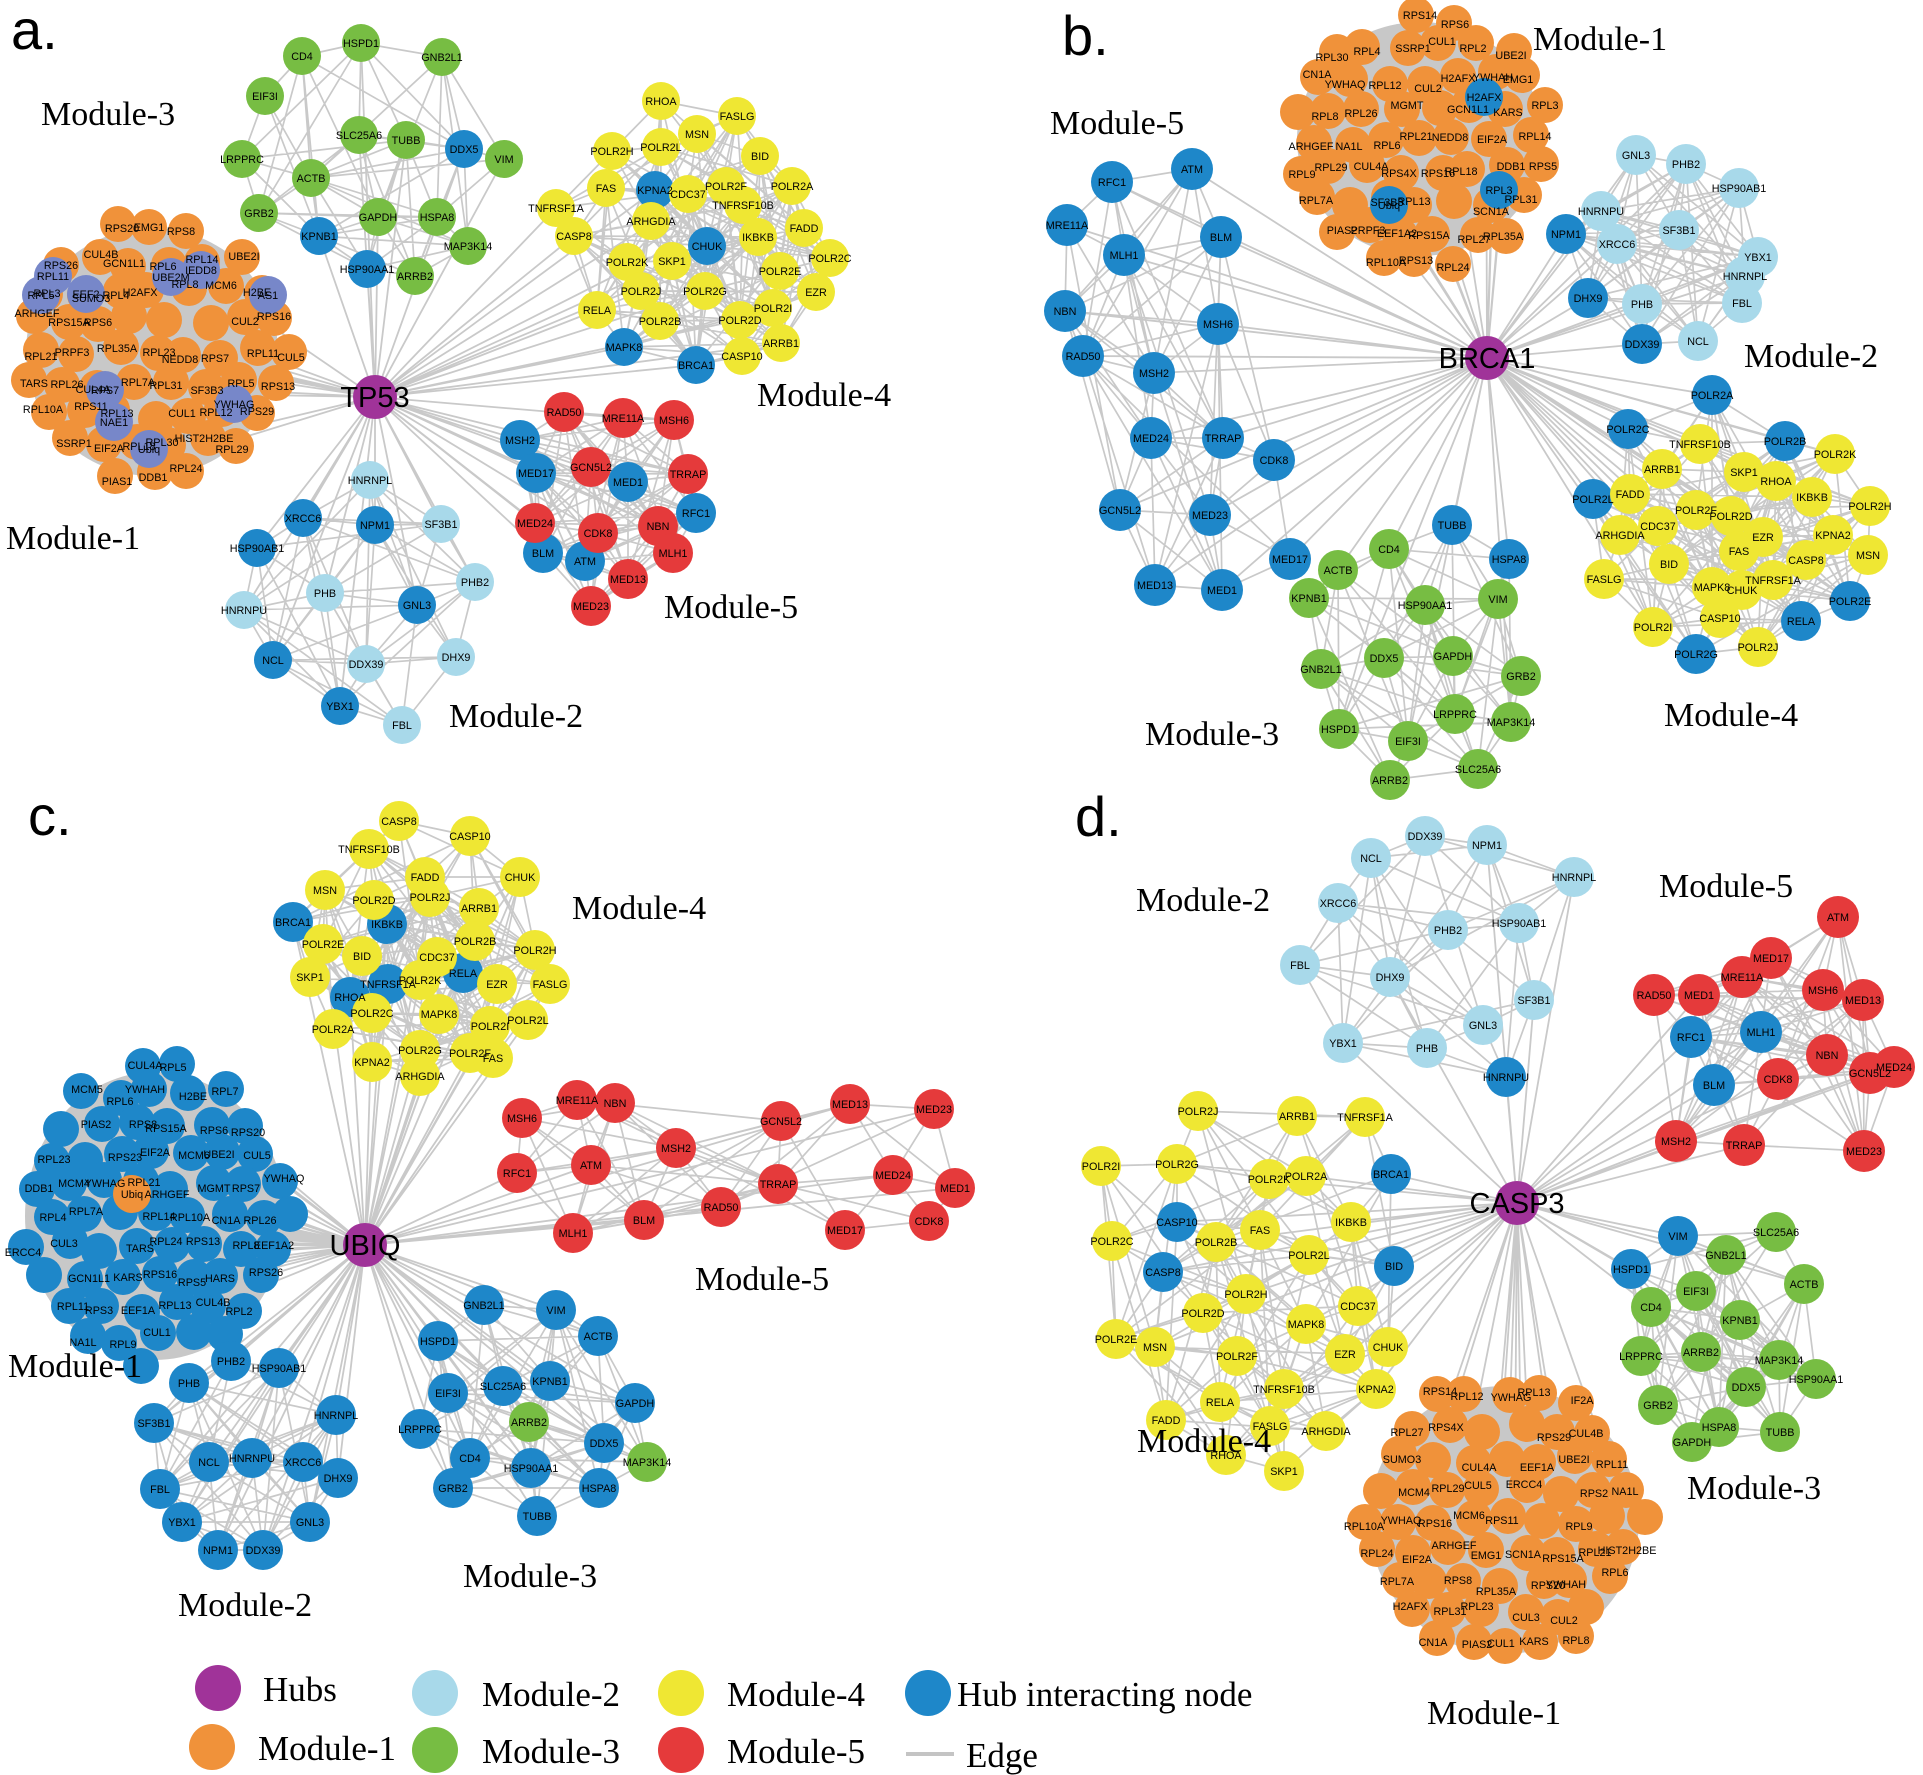 Image resolution: width=1923 pixels, height=1775 pixels. What do you see at coordinates (366, 665) in the screenshot?
I see `svg-text: DDX39` at bounding box center [366, 665].